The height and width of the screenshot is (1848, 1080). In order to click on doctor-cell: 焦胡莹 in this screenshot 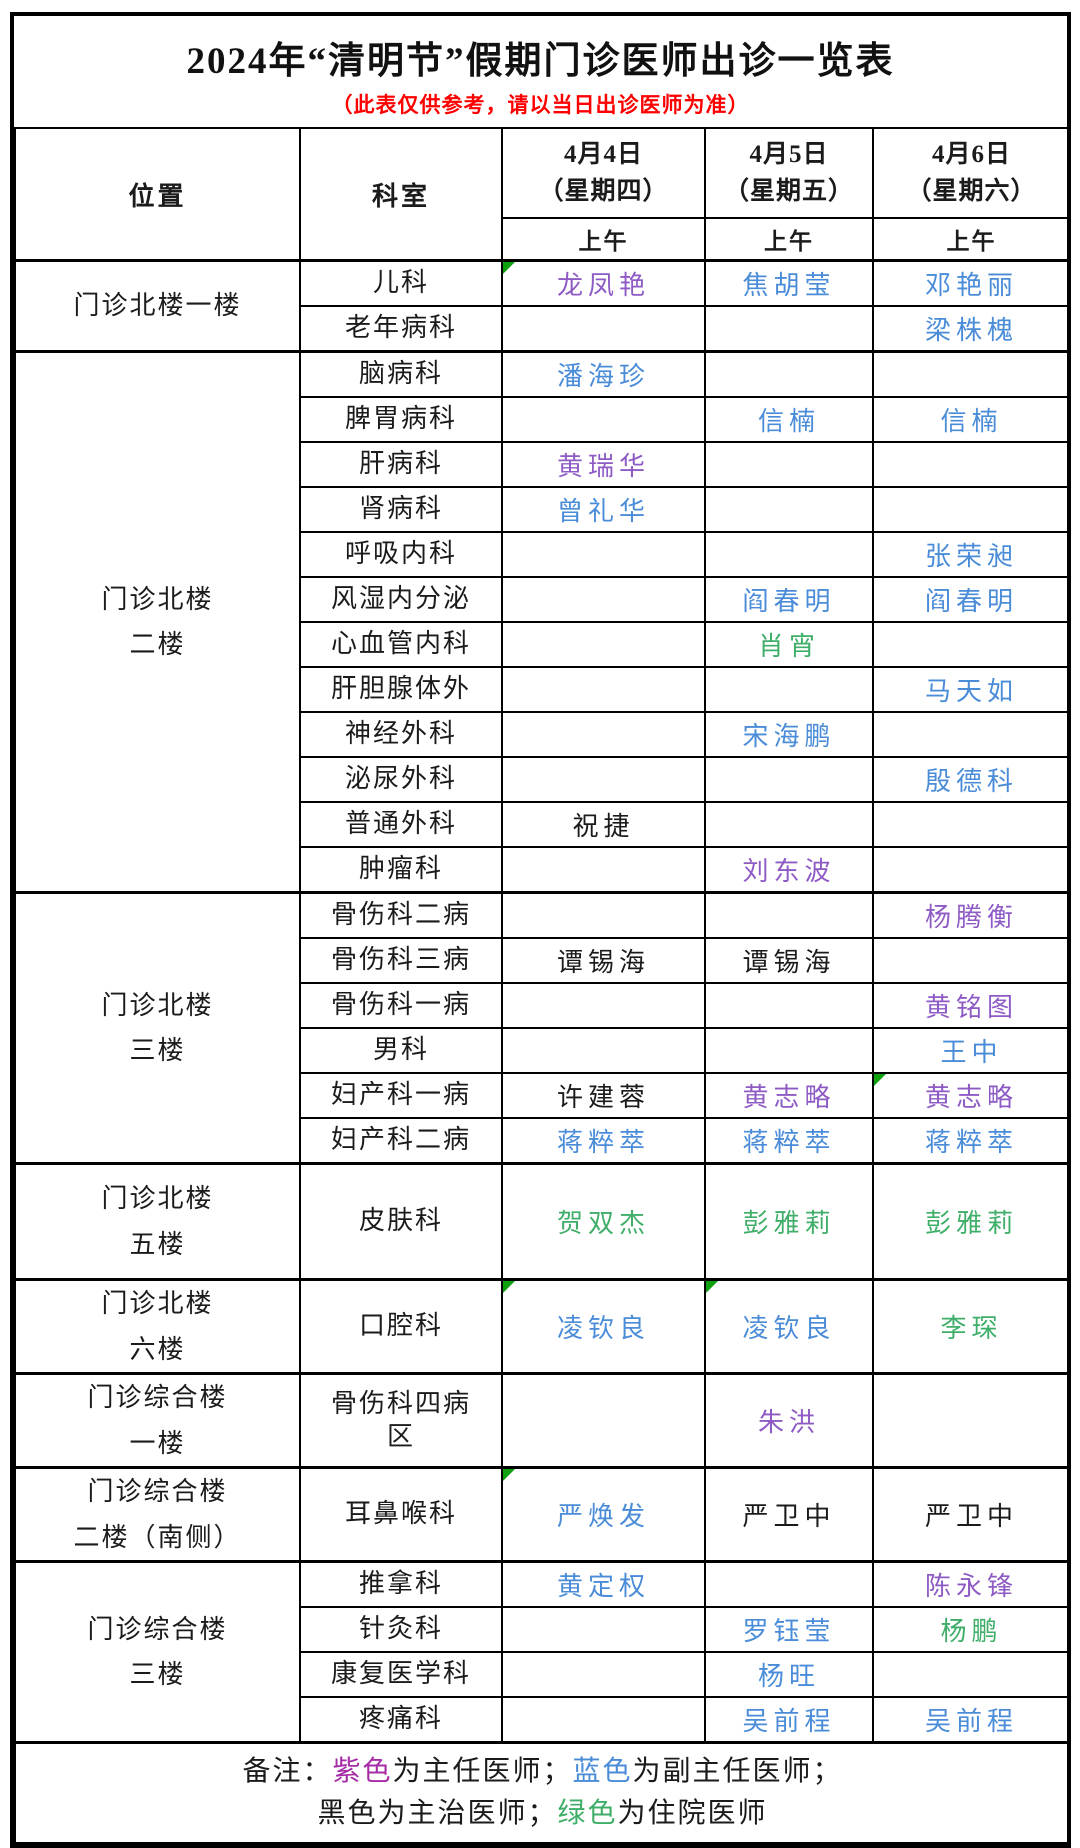, I will do `click(789, 283)`.